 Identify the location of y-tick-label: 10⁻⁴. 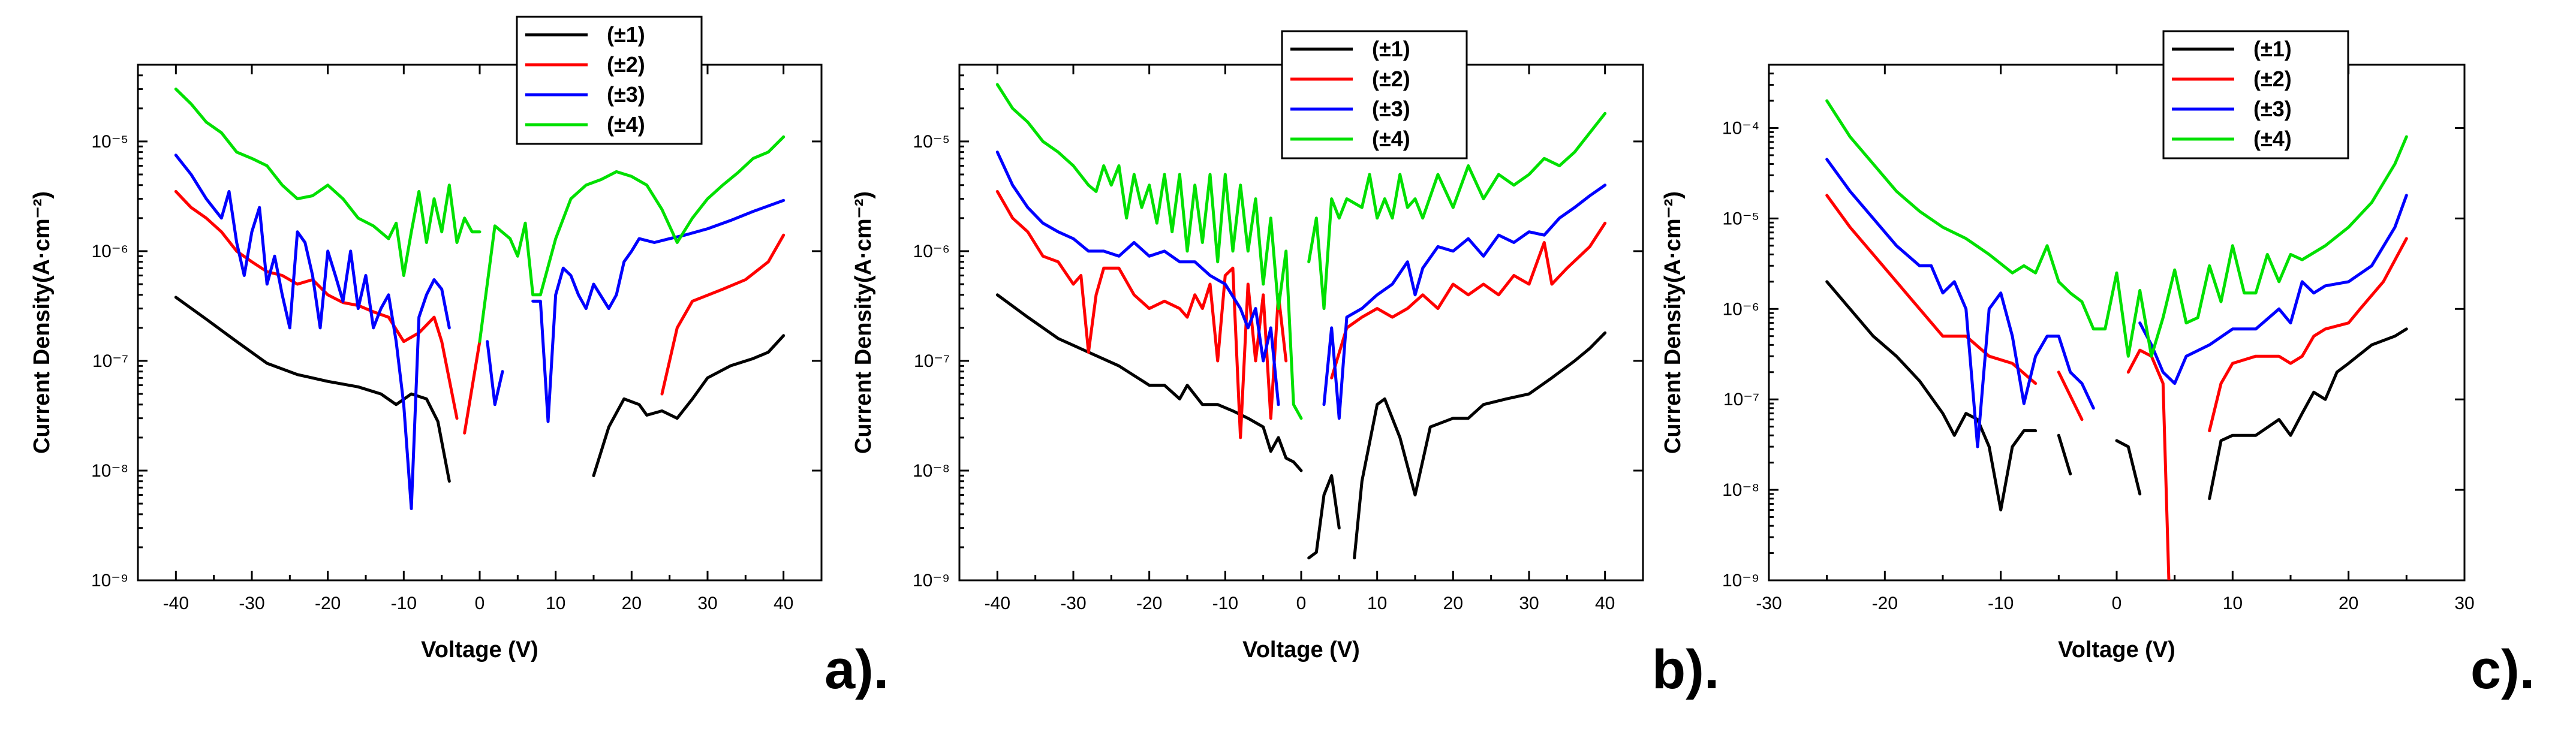
(1741, 128).